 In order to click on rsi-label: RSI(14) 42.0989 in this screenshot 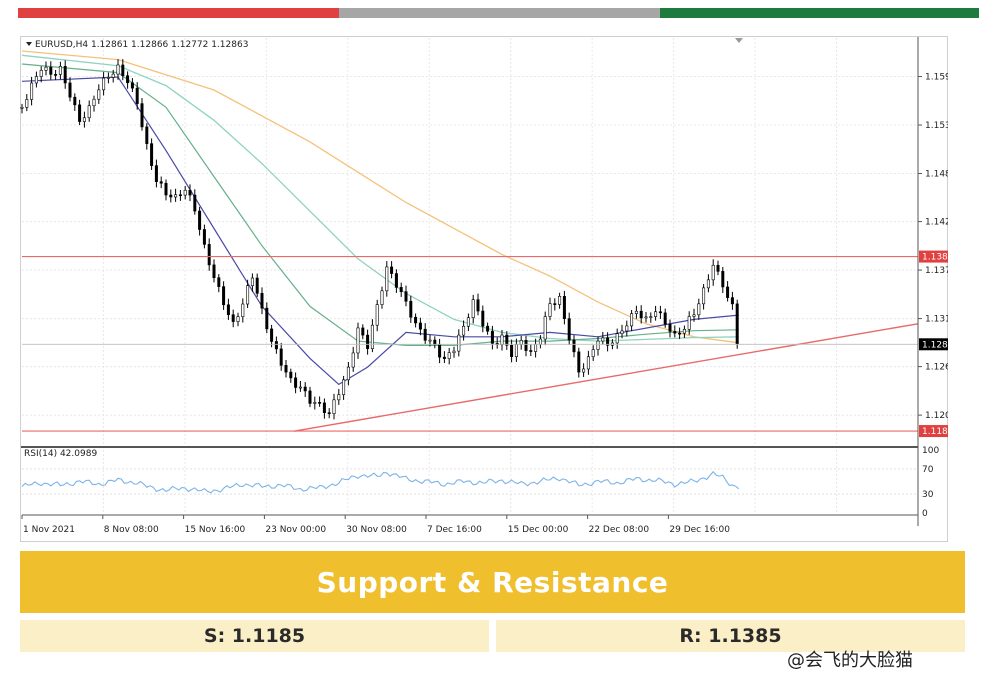, I will do `click(60, 454)`.